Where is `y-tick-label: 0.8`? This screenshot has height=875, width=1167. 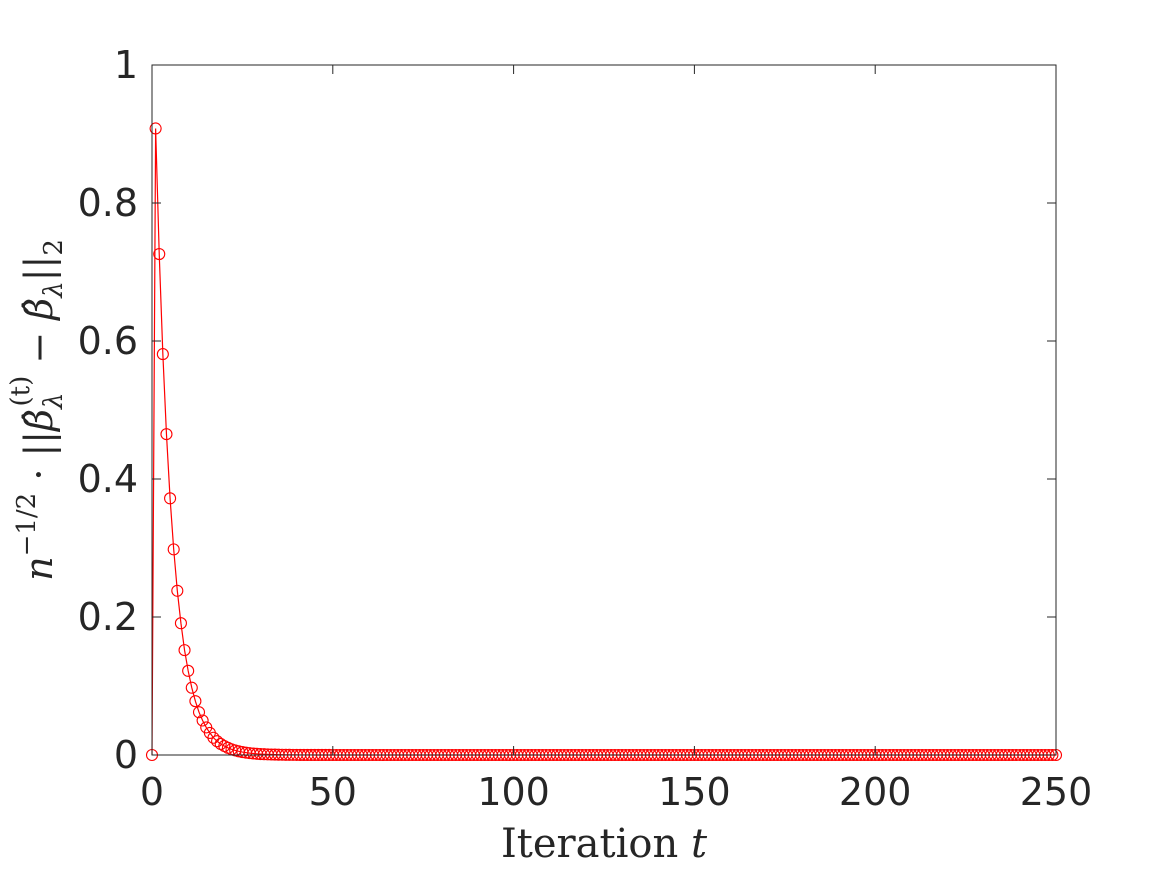 y-tick-label: 0.8 is located at coordinates (108, 203).